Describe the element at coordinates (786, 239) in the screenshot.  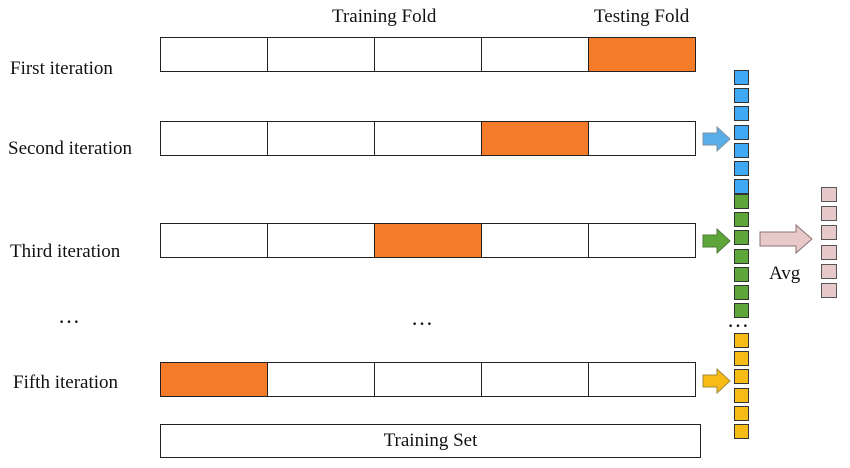
I see `avg-arrow-icon` at that location.